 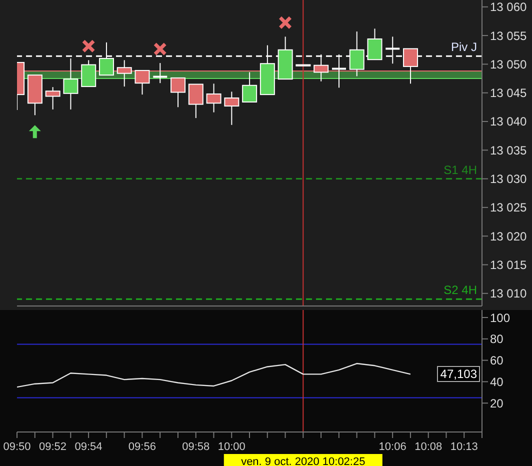 I want to click on y-tick-label: 13 015, so click(x=509, y=265).